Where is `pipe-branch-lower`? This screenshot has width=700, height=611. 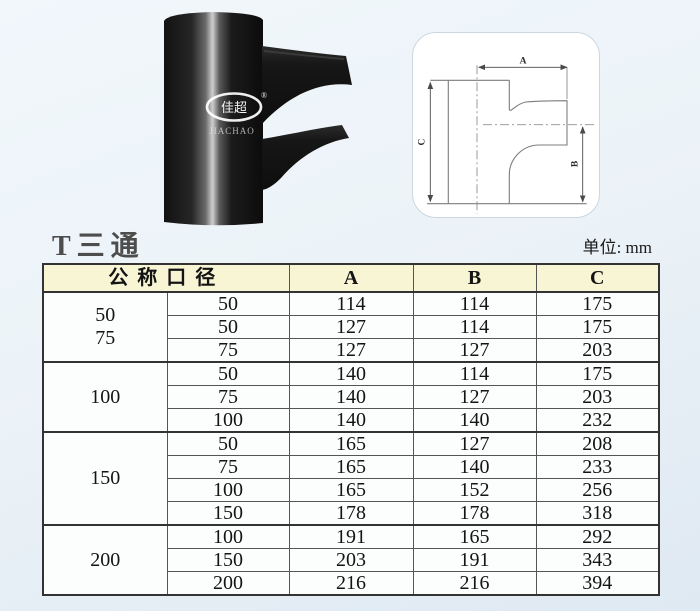 pipe-branch-lower is located at coordinates (305, 157).